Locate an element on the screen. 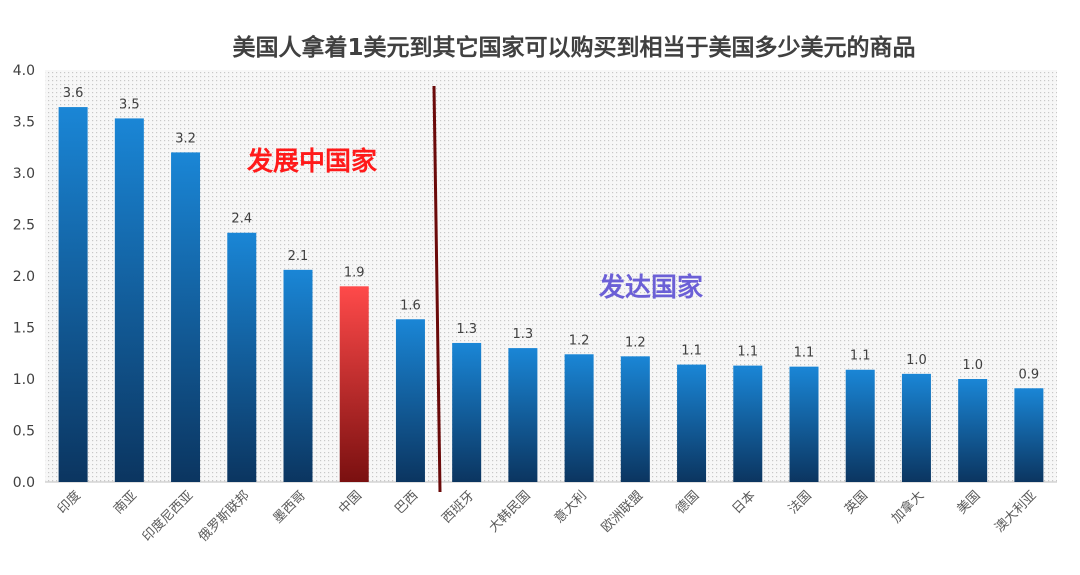 Image resolution: width=1080 pixels, height=575 pixels. bar-中国 is located at coordinates (354, 384).